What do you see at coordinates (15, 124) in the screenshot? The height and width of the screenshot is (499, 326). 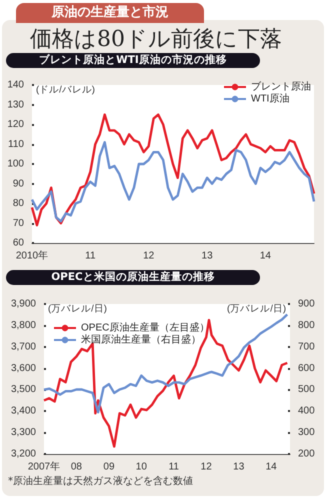 I see `y-tick-label: 120` at bounding box center [15, 124].